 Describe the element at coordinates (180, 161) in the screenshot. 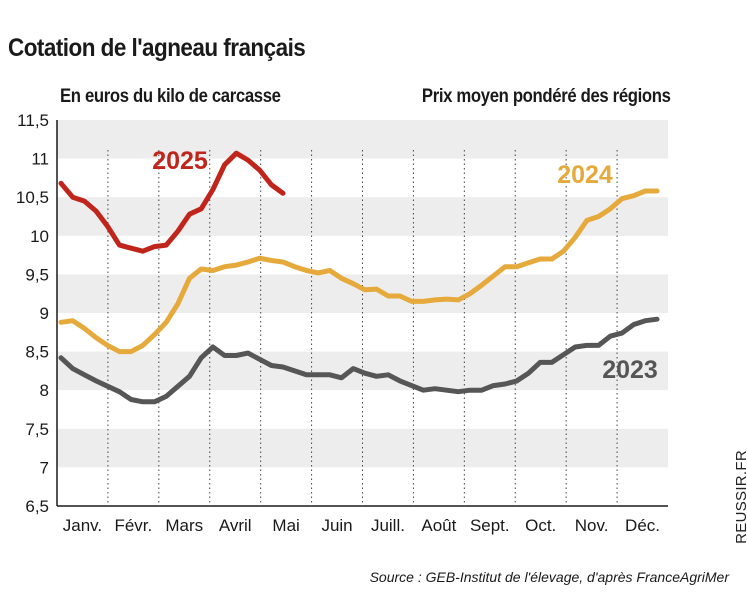

I see `series-label-2025: 2025` at that location.